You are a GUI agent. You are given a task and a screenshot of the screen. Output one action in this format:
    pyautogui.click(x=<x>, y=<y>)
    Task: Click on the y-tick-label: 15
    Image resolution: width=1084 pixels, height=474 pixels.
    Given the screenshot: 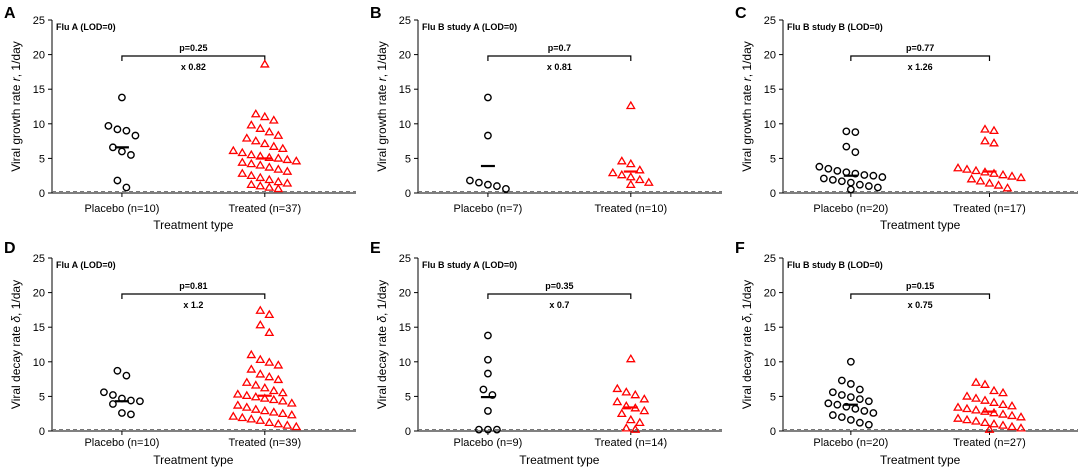 What is the action you would take?
    pyautogui.click(x=405, y=90)
    